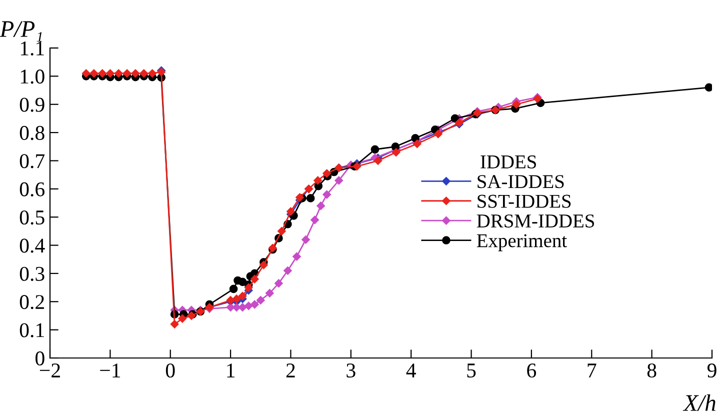 This screenshot has height=420, width=720. I want to click on x-tick-label: 8, so click(651, 370).